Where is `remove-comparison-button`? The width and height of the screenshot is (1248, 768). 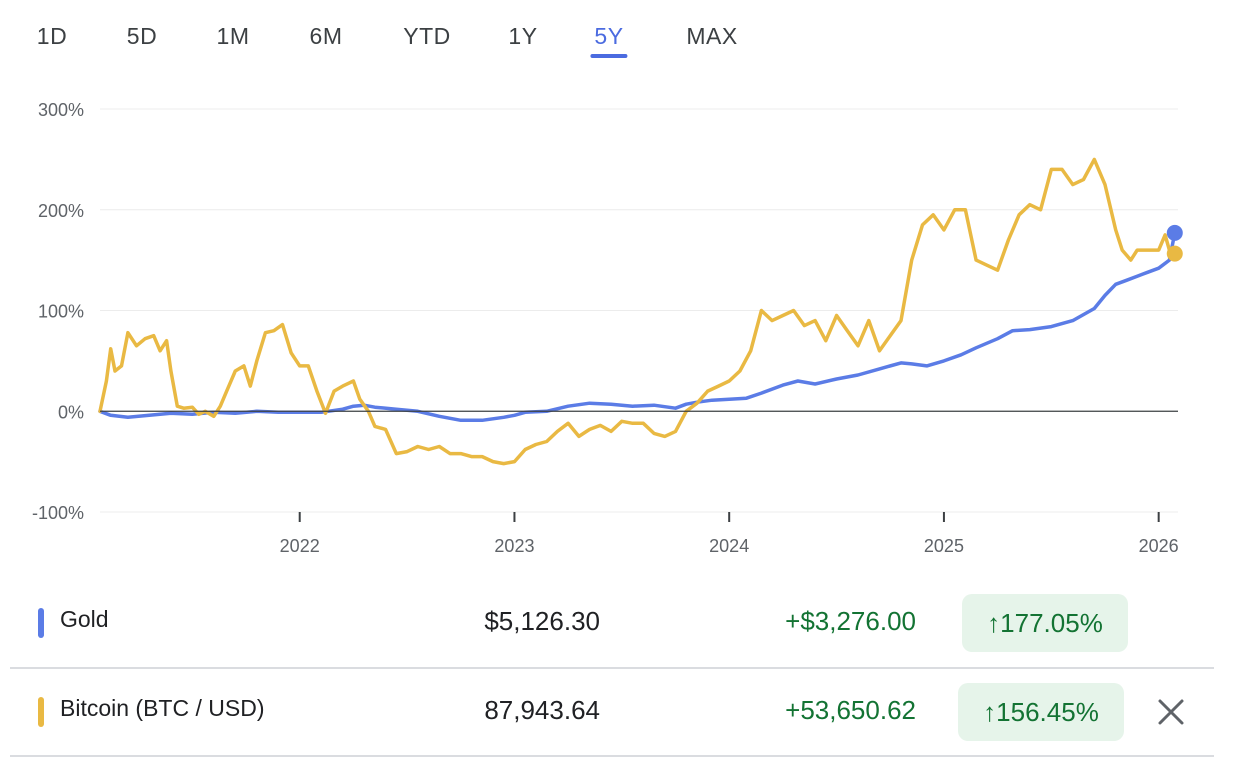 remove-comparison-button is located at coordinates (1171, 712).